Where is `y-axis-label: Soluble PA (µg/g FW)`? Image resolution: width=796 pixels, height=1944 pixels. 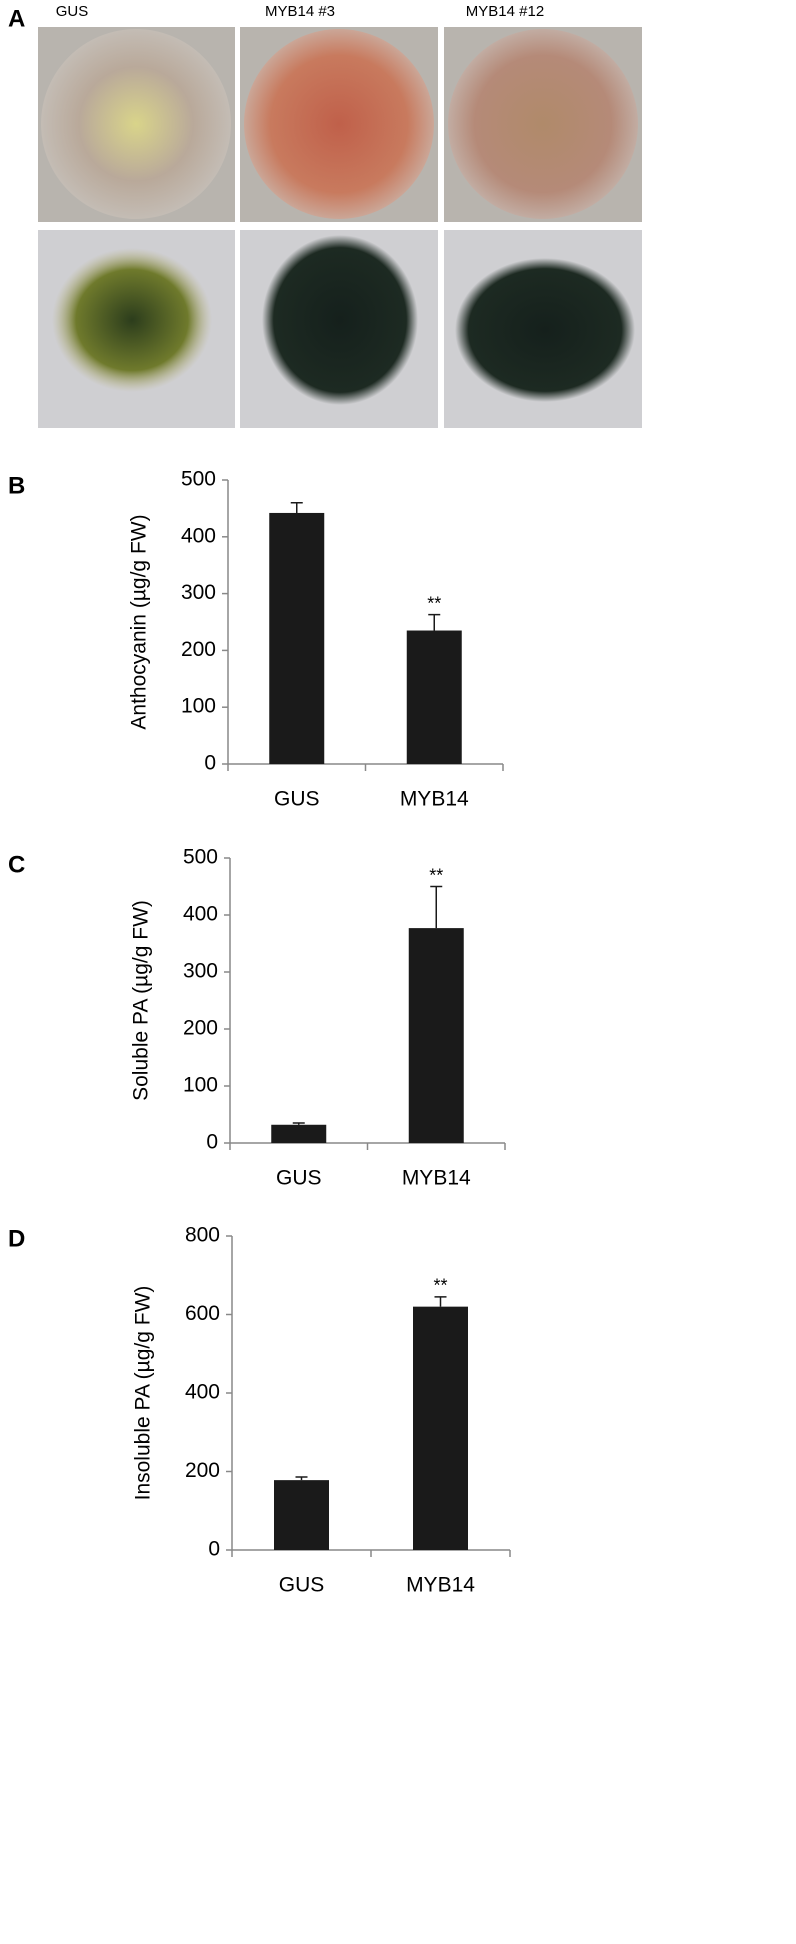 y-axis-label: Soluble PA (µg/g FW) is located at coordinates (141, 1000).